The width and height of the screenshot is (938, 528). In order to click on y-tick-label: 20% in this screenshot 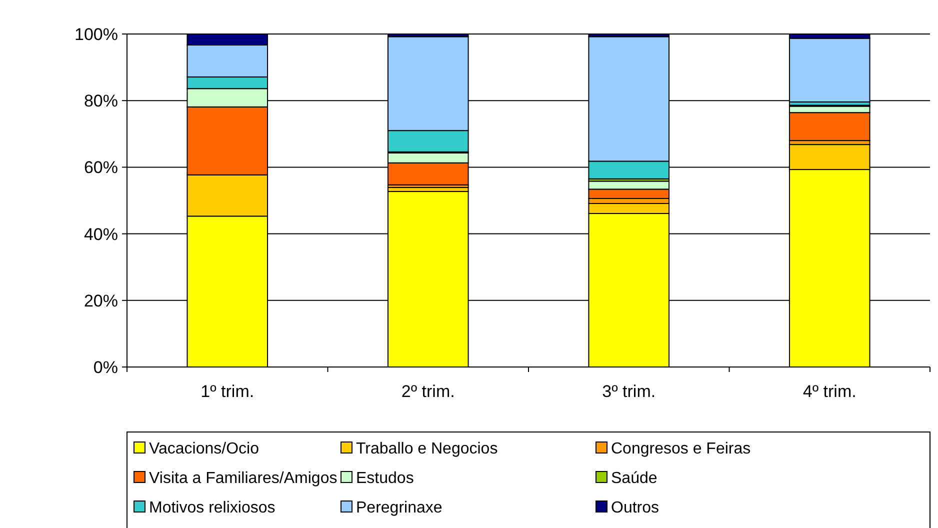, I will do `click(101, 300)`.